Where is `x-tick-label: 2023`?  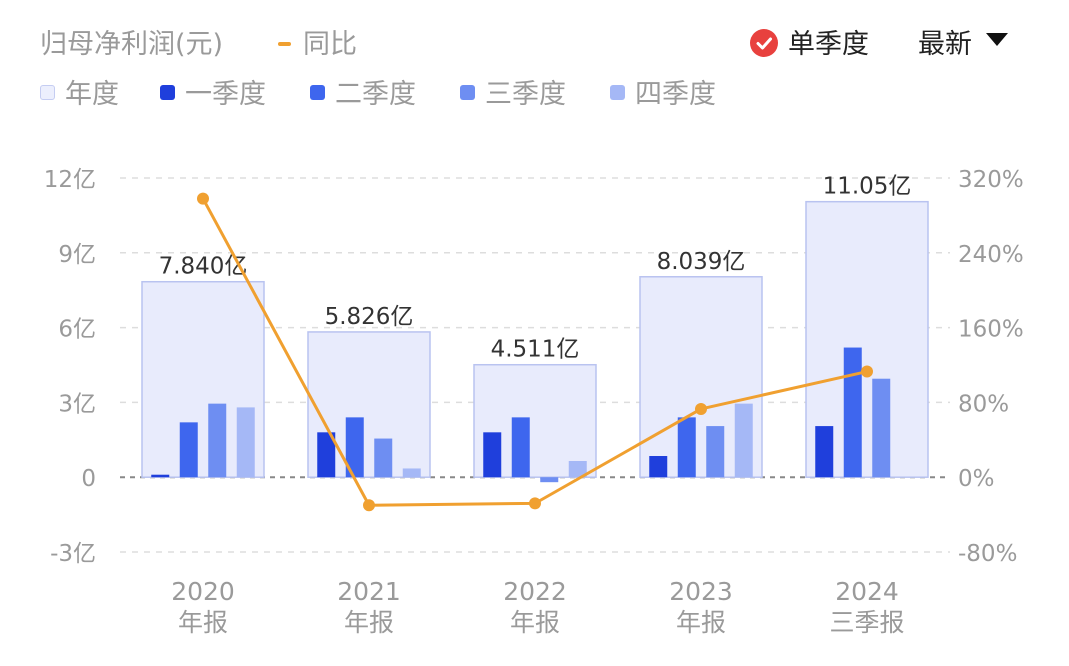
x-tick-label: 2023 is located at coordinates (701, 591).